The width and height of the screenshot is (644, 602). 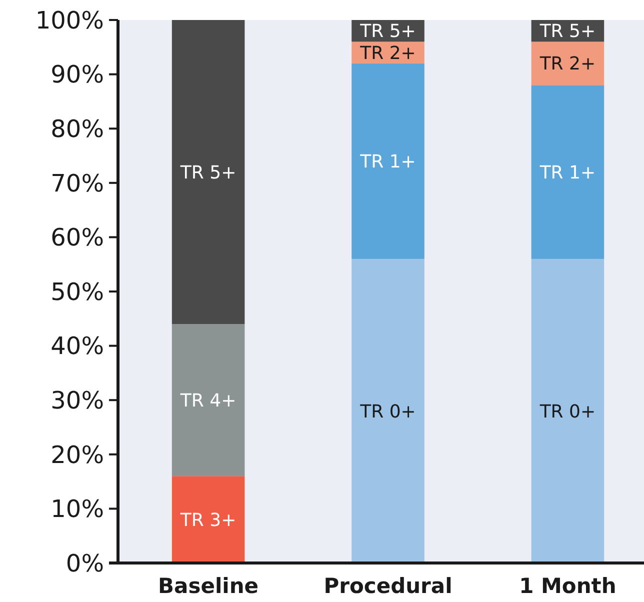 I want to click on series-label: TR 2+, so click(x=387, y=53).